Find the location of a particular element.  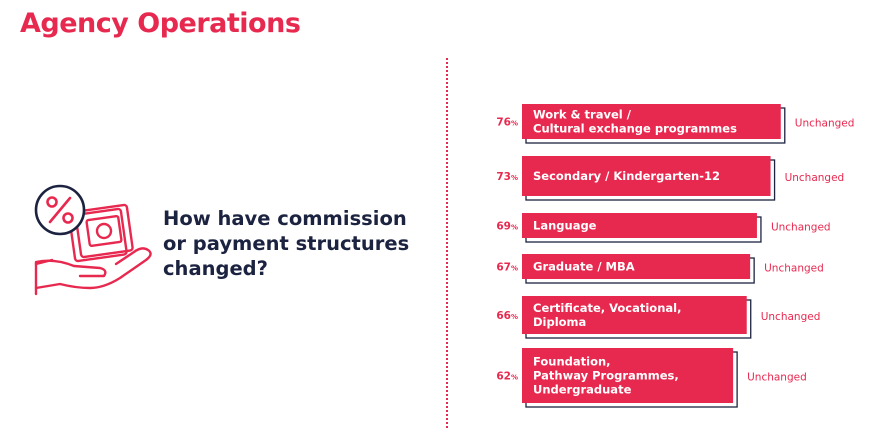

value-label: 62% is located at coordinates (507, 377).